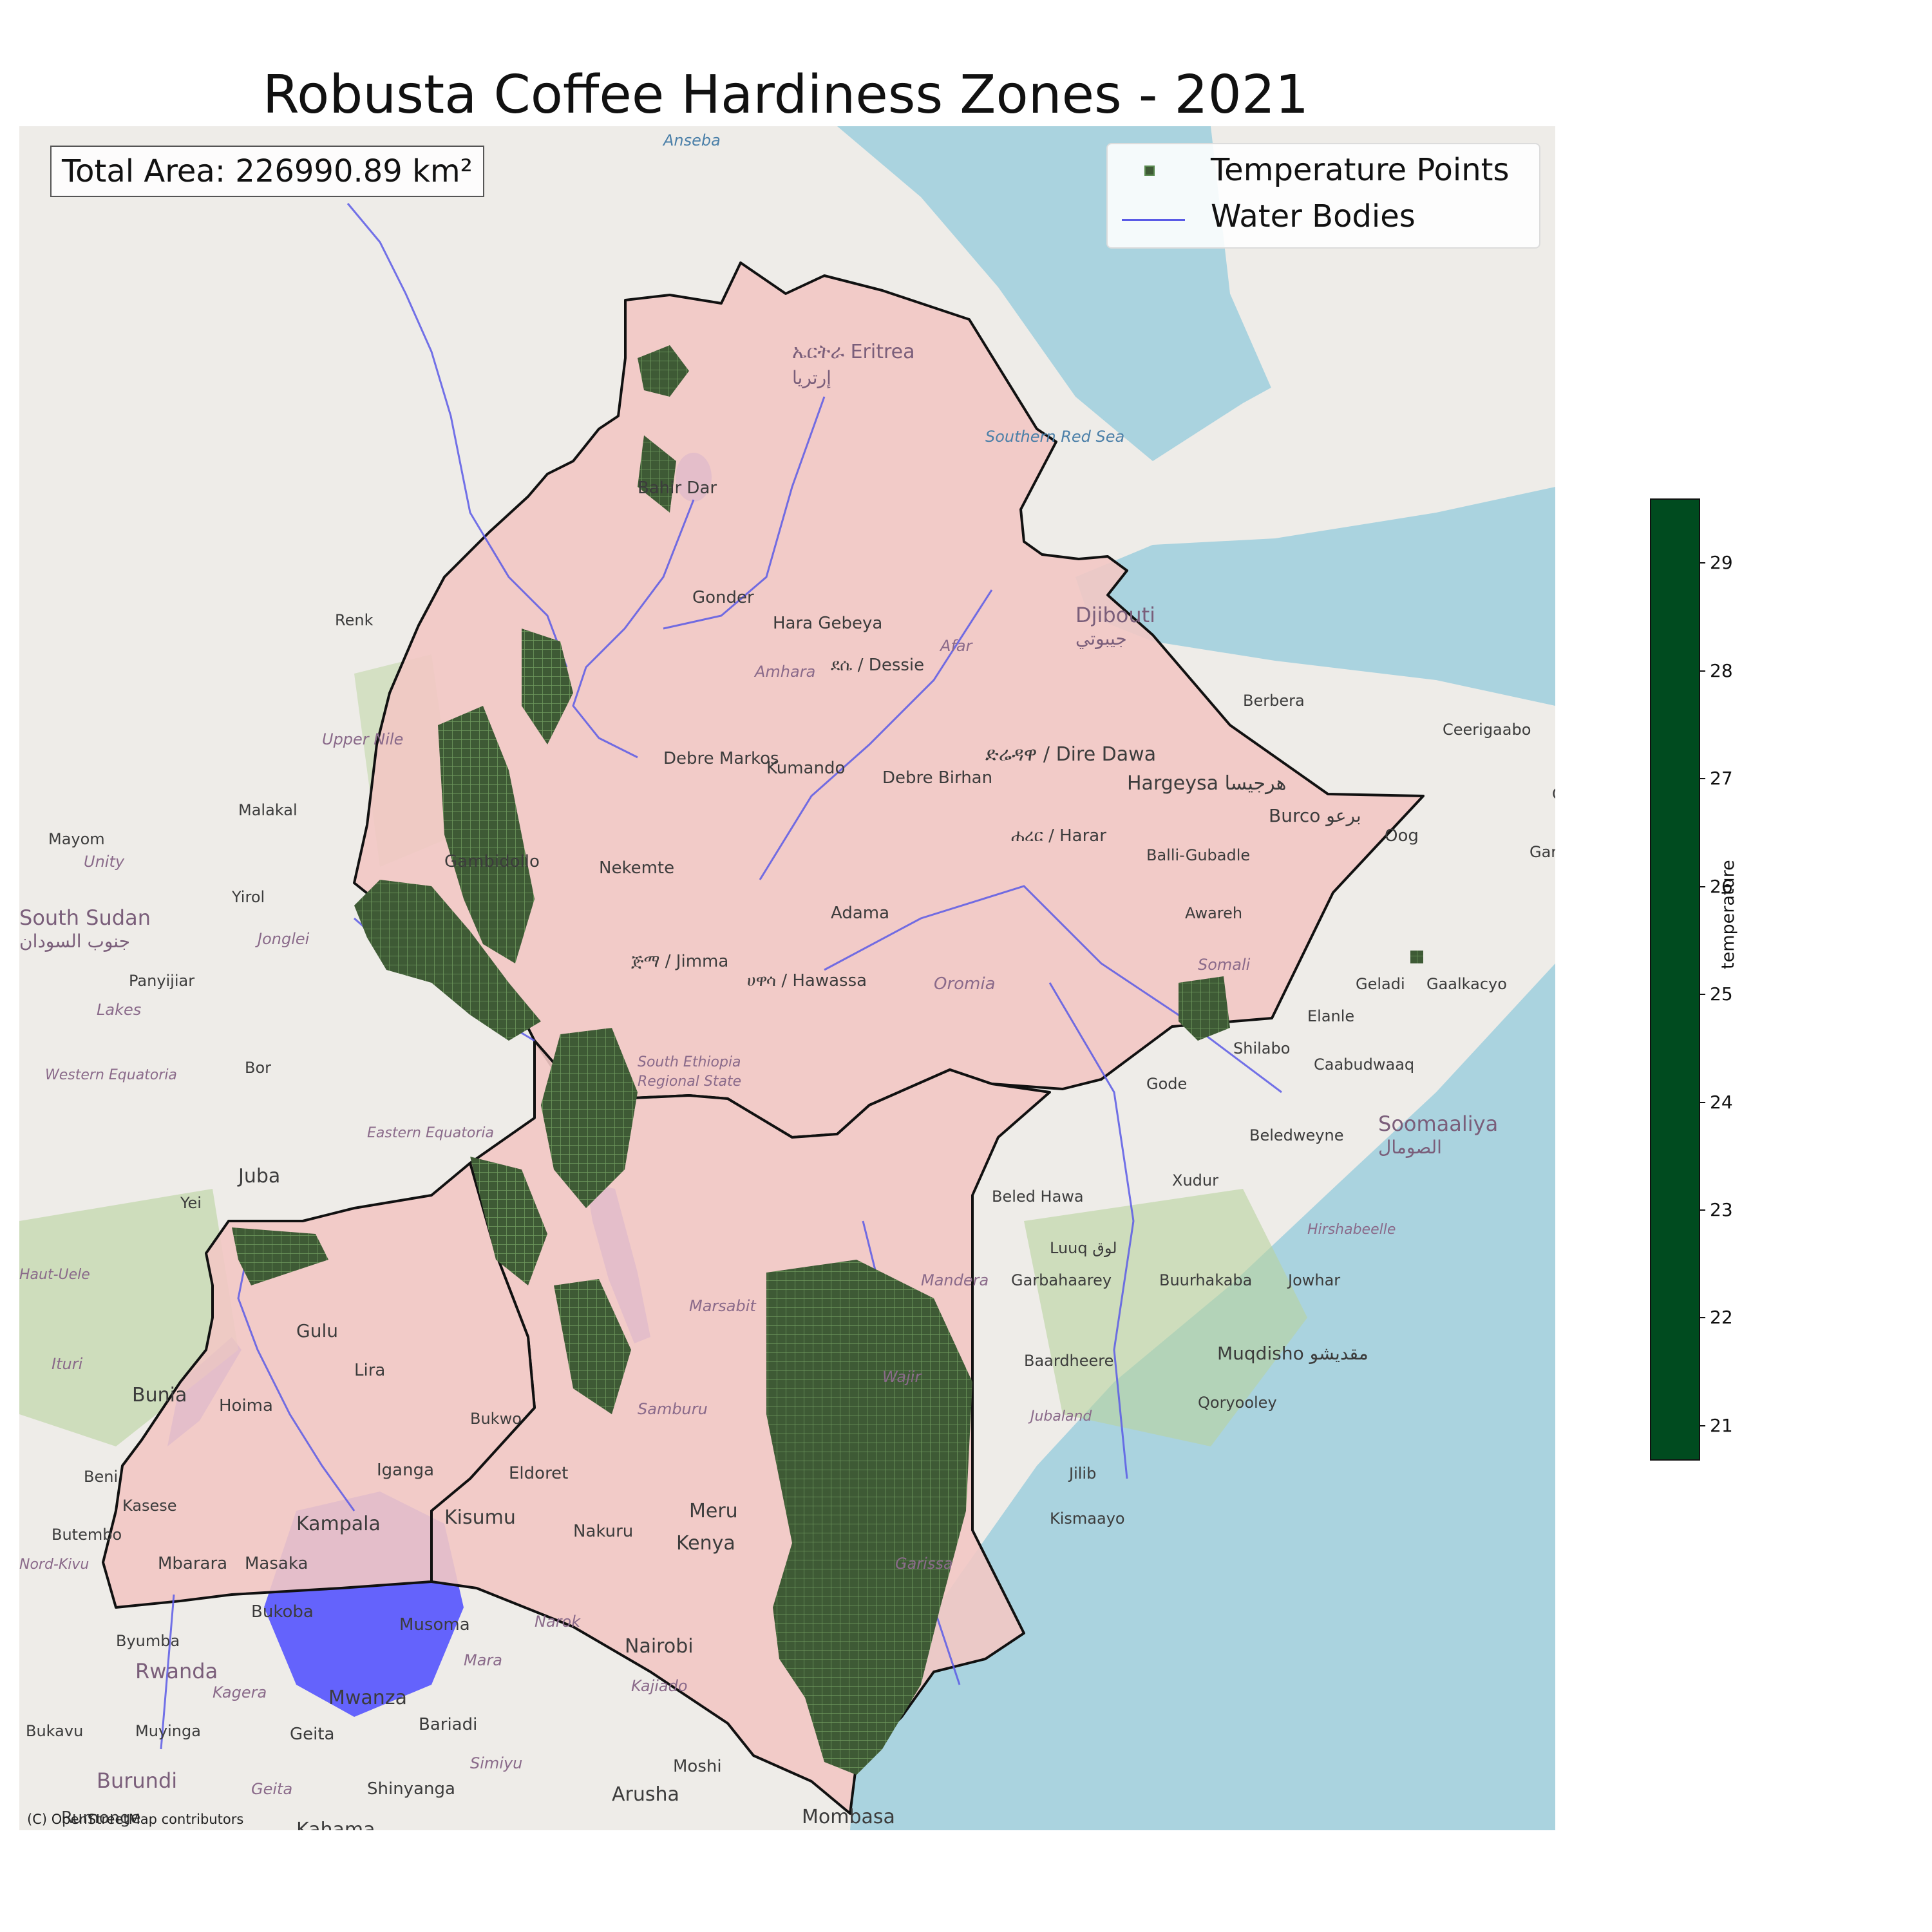 This screenshot has height=1932, width=1932. I want to click on label-maiom: Mayom, so click(76, 839).